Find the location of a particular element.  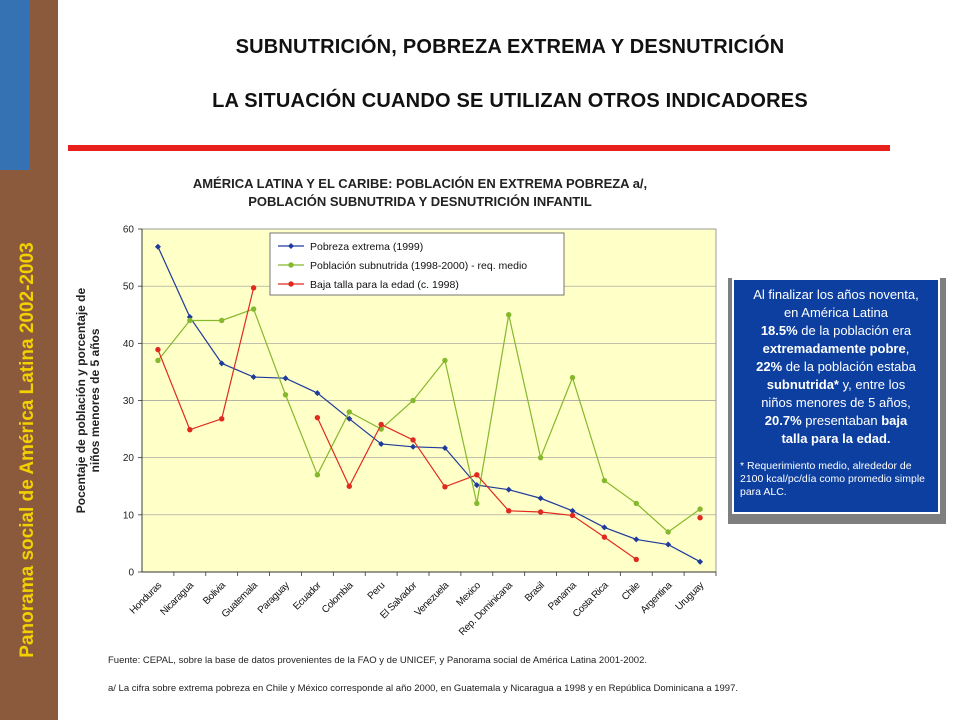

info-value-undernourished: 22% is located at coordinates (769, 366).